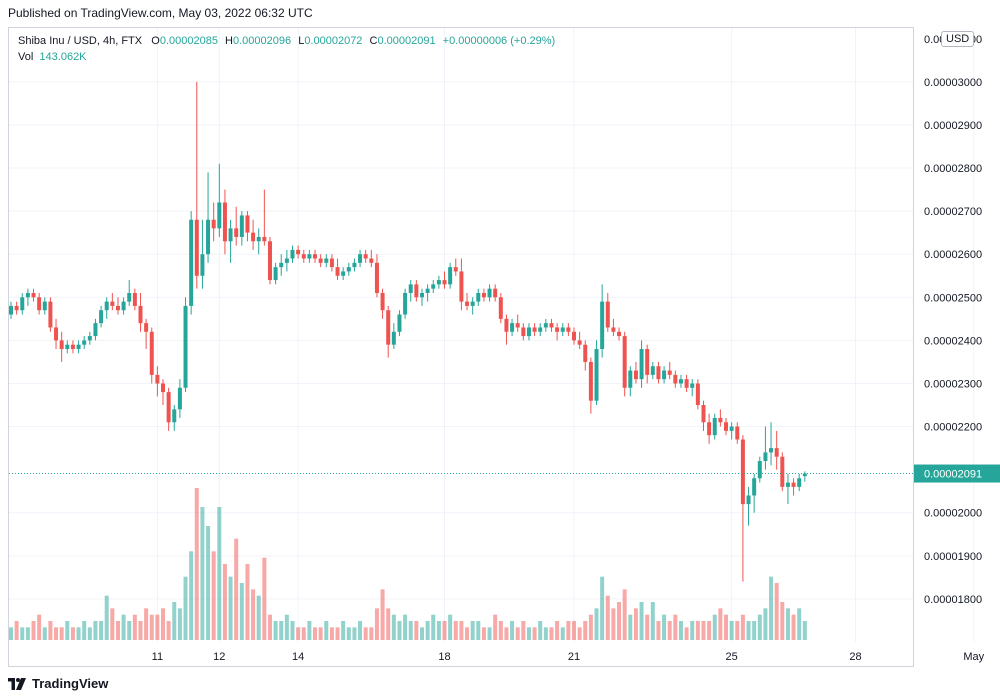 This screenshot has height=699, width=1000. I want to click on y-tick-label: 0.00001900, so click(953, 557).